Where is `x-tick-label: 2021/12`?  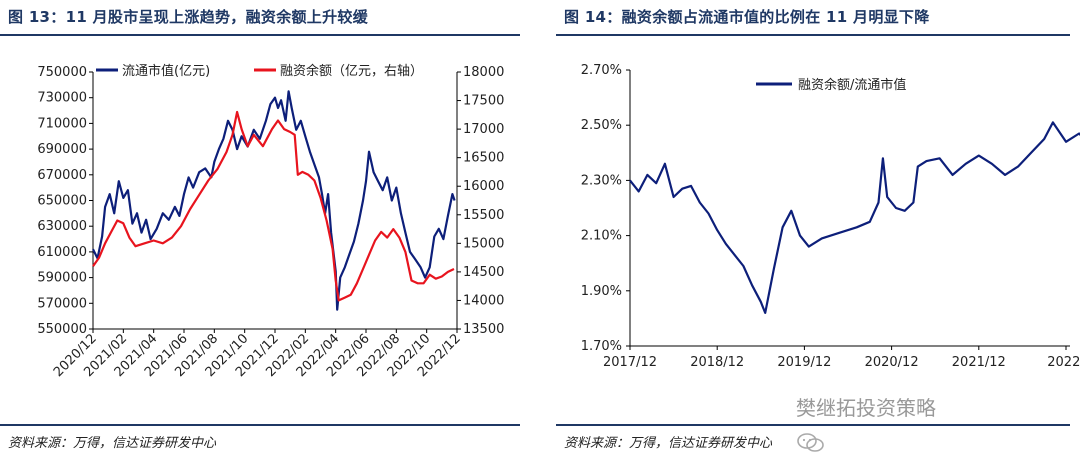
x-tick-label: 2021/12 is located at coordinates (979, 362).